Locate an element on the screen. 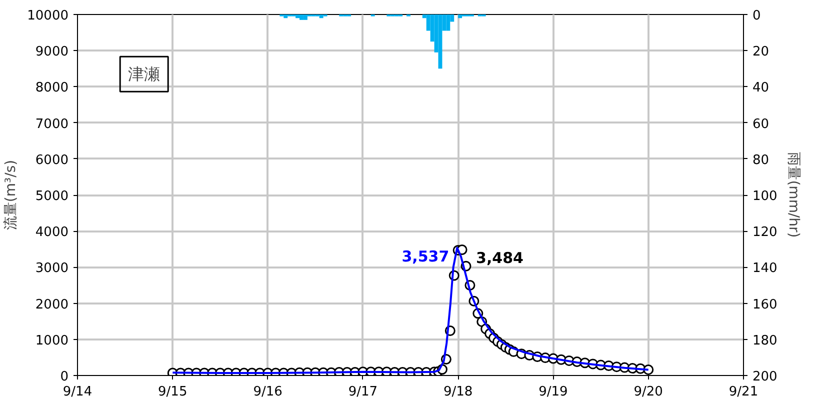 The width and height of the screenshot is (813, 409). y2-tick-label: 120 is located at coordinates (765, 232).